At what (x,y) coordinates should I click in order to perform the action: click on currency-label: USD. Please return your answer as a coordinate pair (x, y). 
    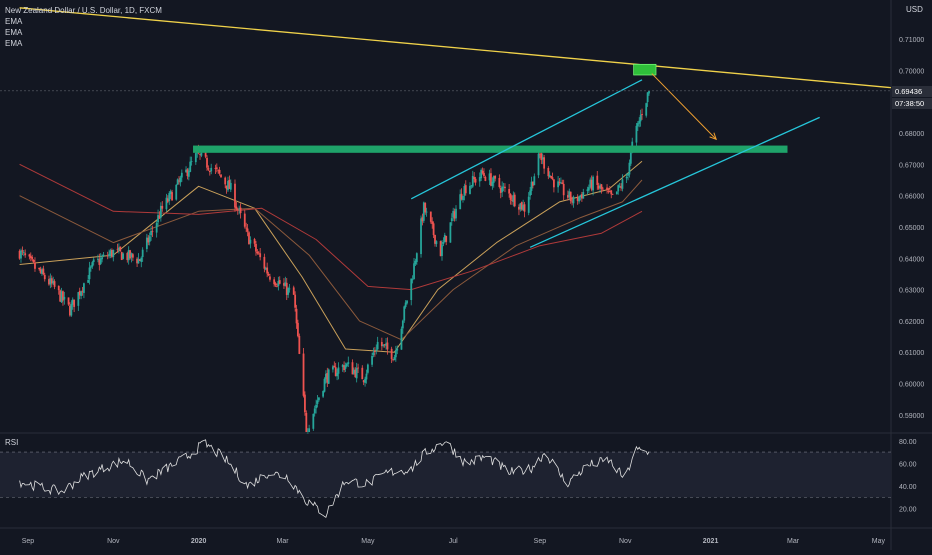
    Looking at the image, I should click on (914, 9).